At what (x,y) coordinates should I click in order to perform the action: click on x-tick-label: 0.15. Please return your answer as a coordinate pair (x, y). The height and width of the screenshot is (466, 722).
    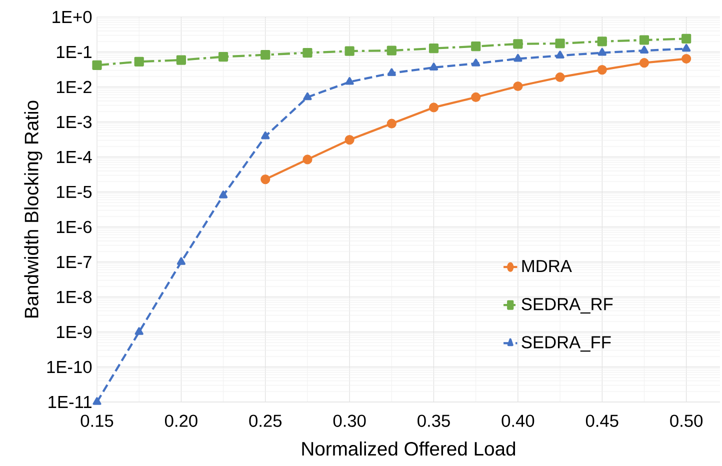
    Looking at the image, I should click on (97, 420).